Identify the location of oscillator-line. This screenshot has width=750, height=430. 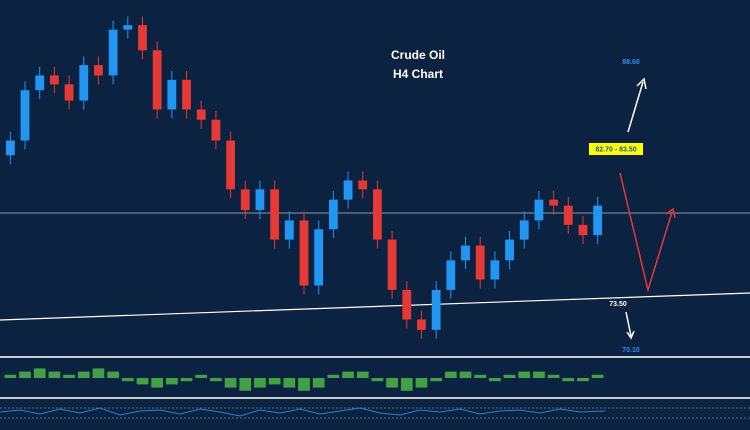
(303, 412).